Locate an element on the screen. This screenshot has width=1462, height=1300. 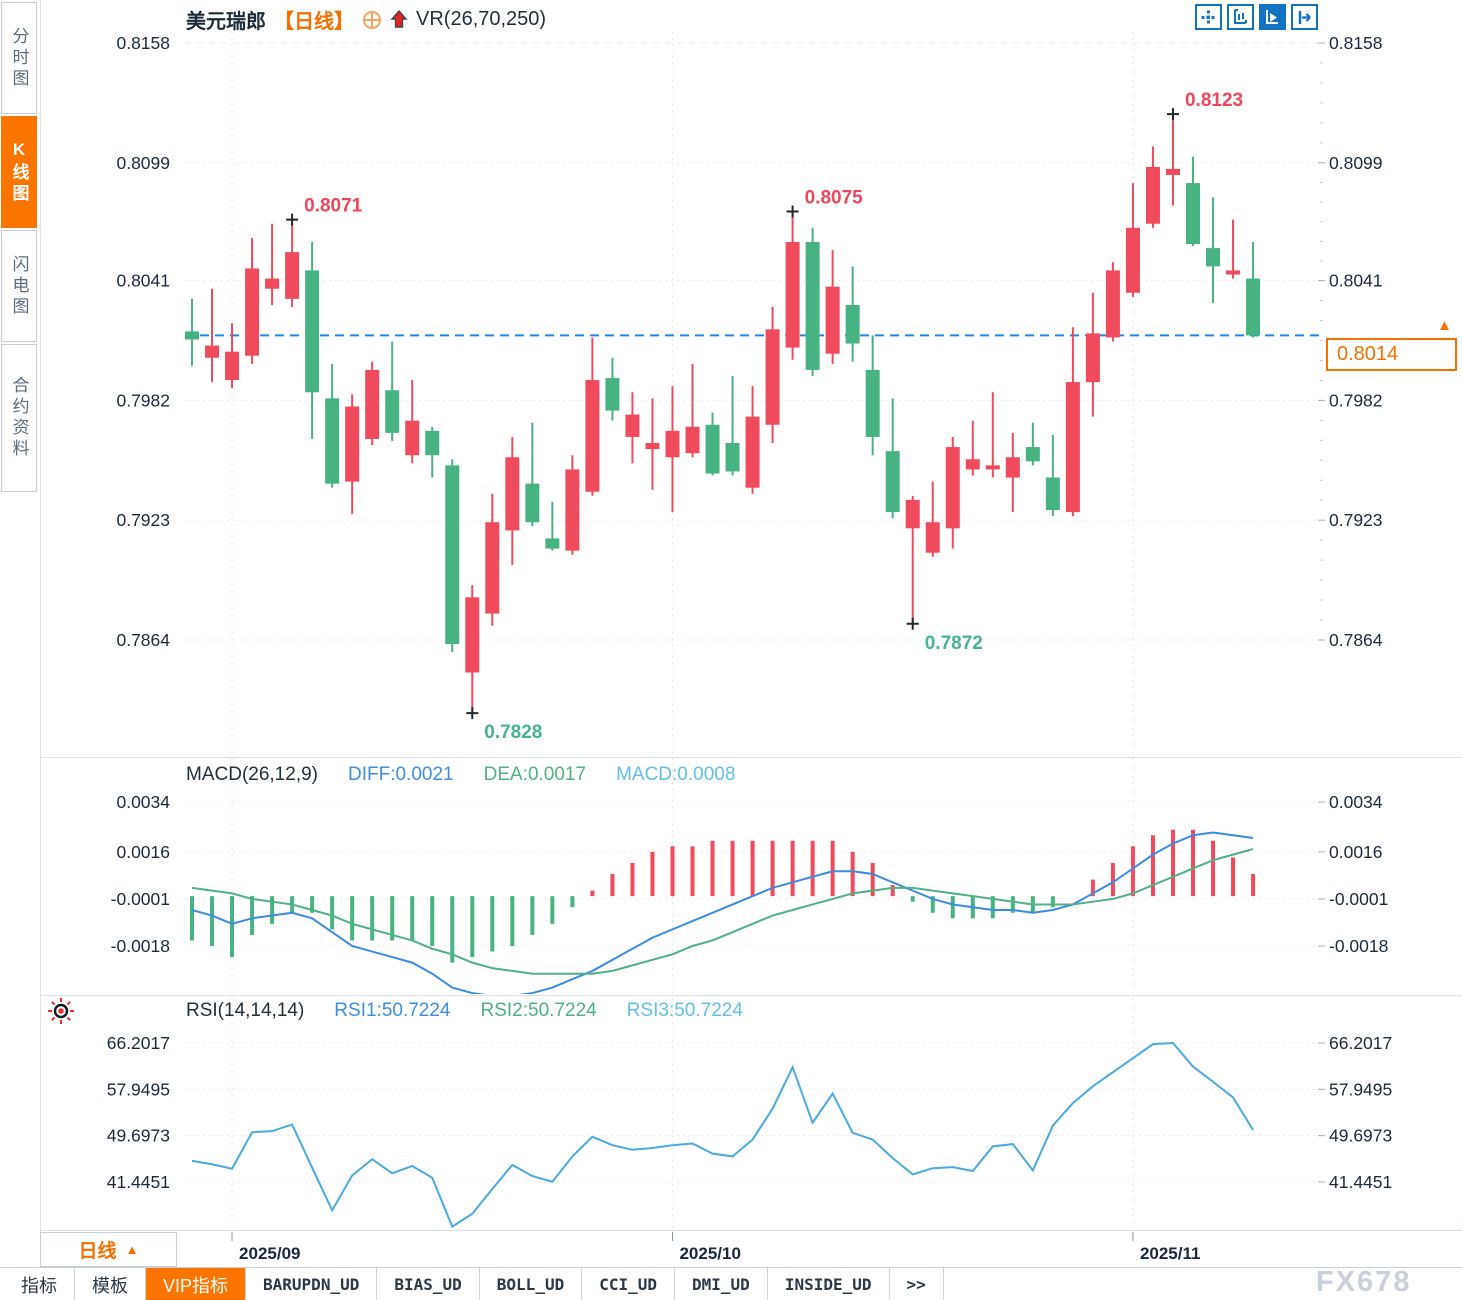
axis-tick-label: 0.0034 is located at coordinates (1356, 802).